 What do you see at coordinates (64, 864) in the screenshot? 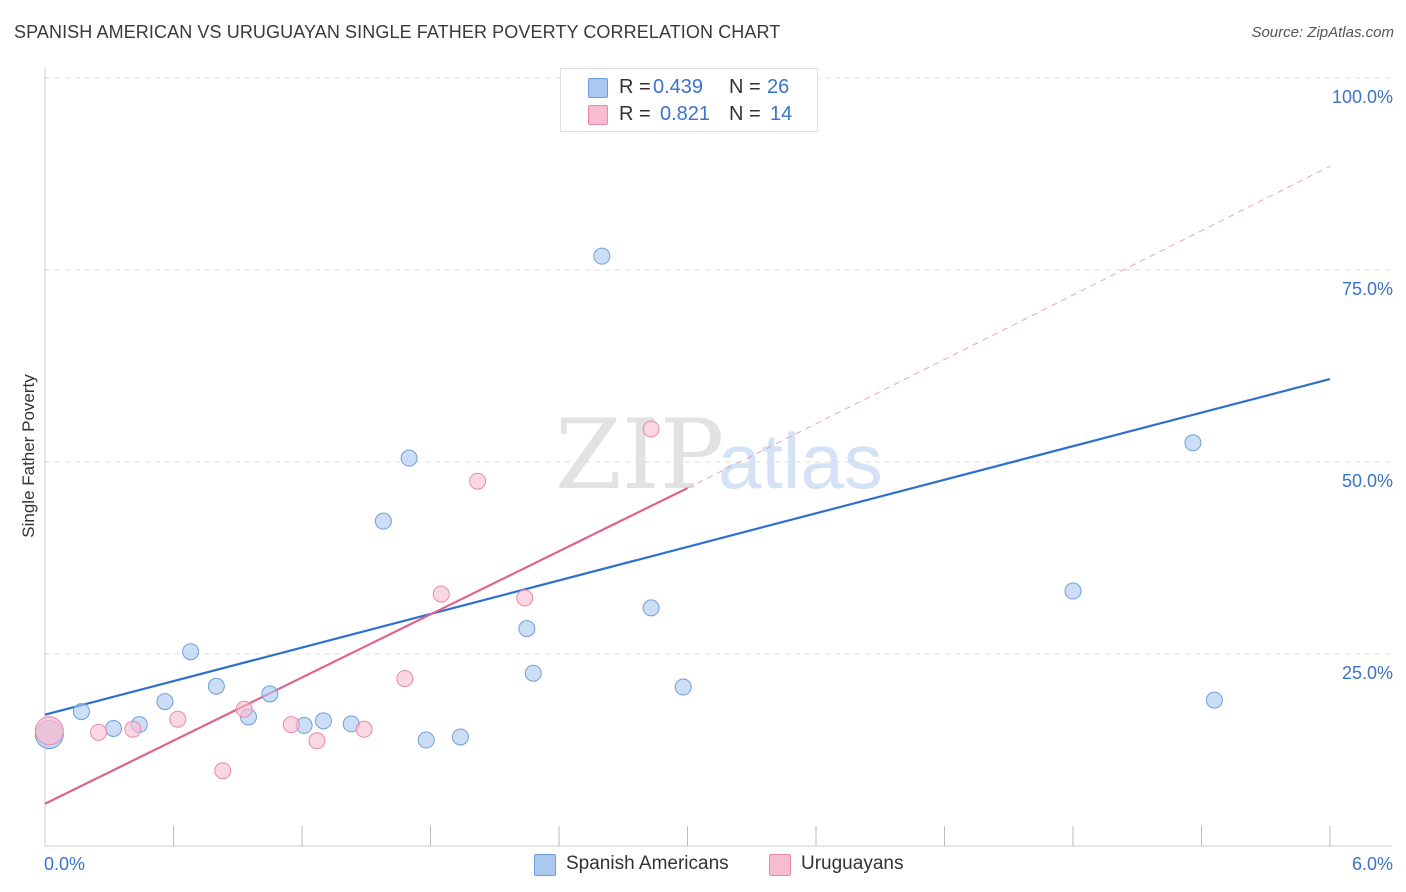
I see `x-tick-label: 0.0%` at bounding box center [64, 864].